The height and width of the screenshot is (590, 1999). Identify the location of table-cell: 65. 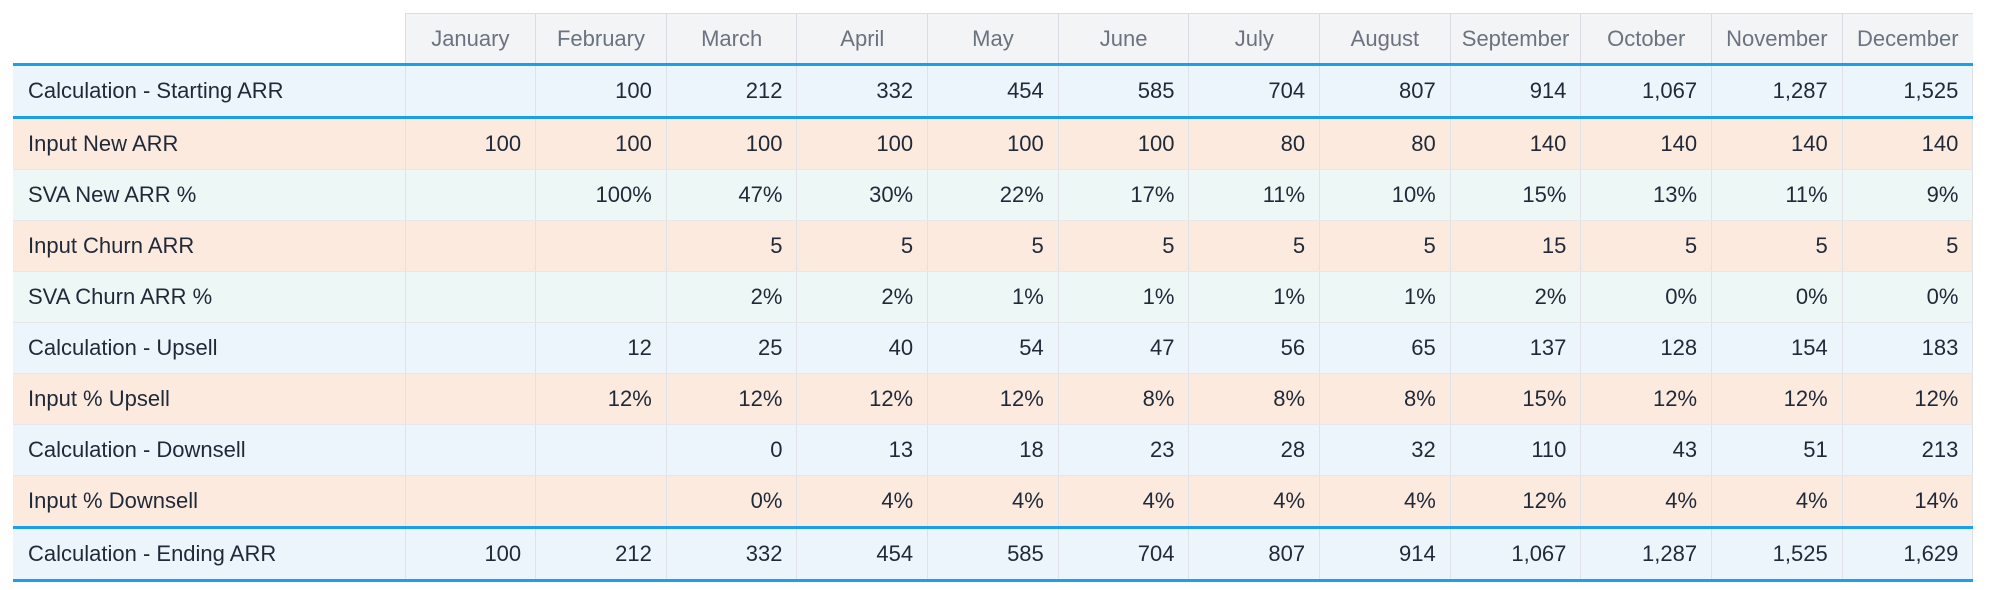
(1385, 348).